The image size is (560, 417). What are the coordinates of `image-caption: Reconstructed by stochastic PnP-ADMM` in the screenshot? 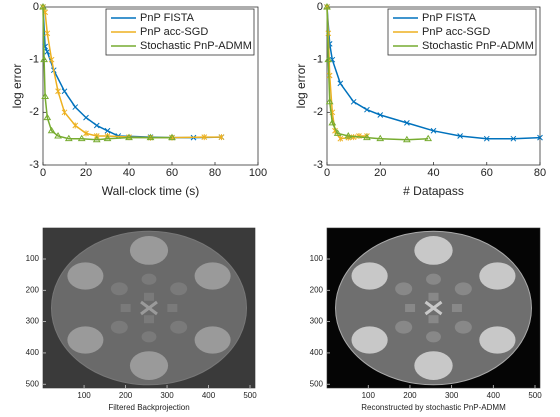 It's located at (433, 407).